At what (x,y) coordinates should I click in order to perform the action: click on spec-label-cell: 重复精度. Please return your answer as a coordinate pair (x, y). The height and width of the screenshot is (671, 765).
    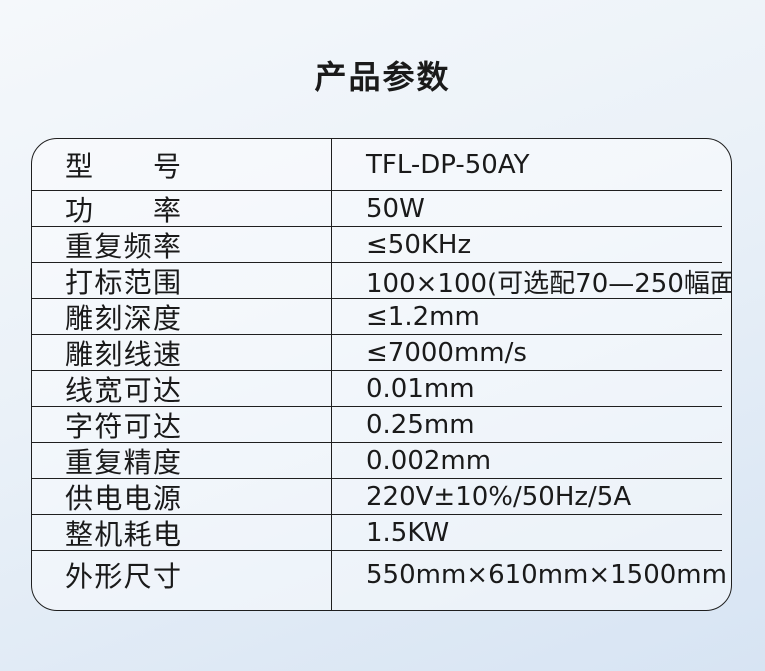
    Looking at the image, I should click on (182, 461).